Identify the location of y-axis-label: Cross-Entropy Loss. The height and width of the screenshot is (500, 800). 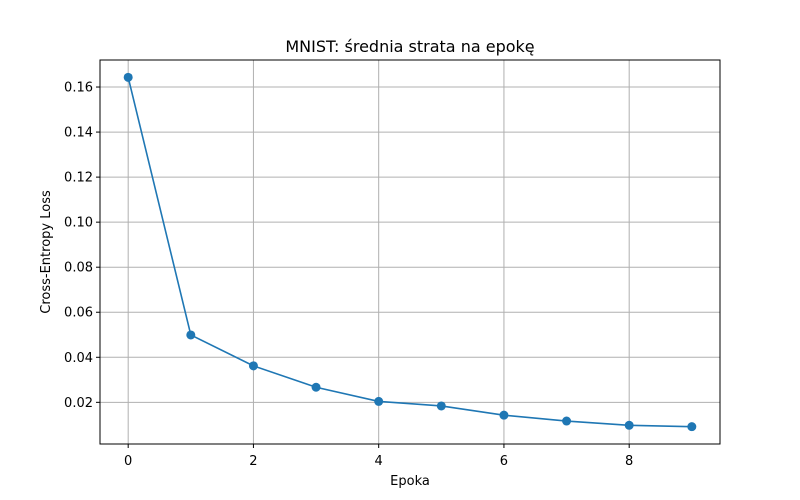
(46, 252).